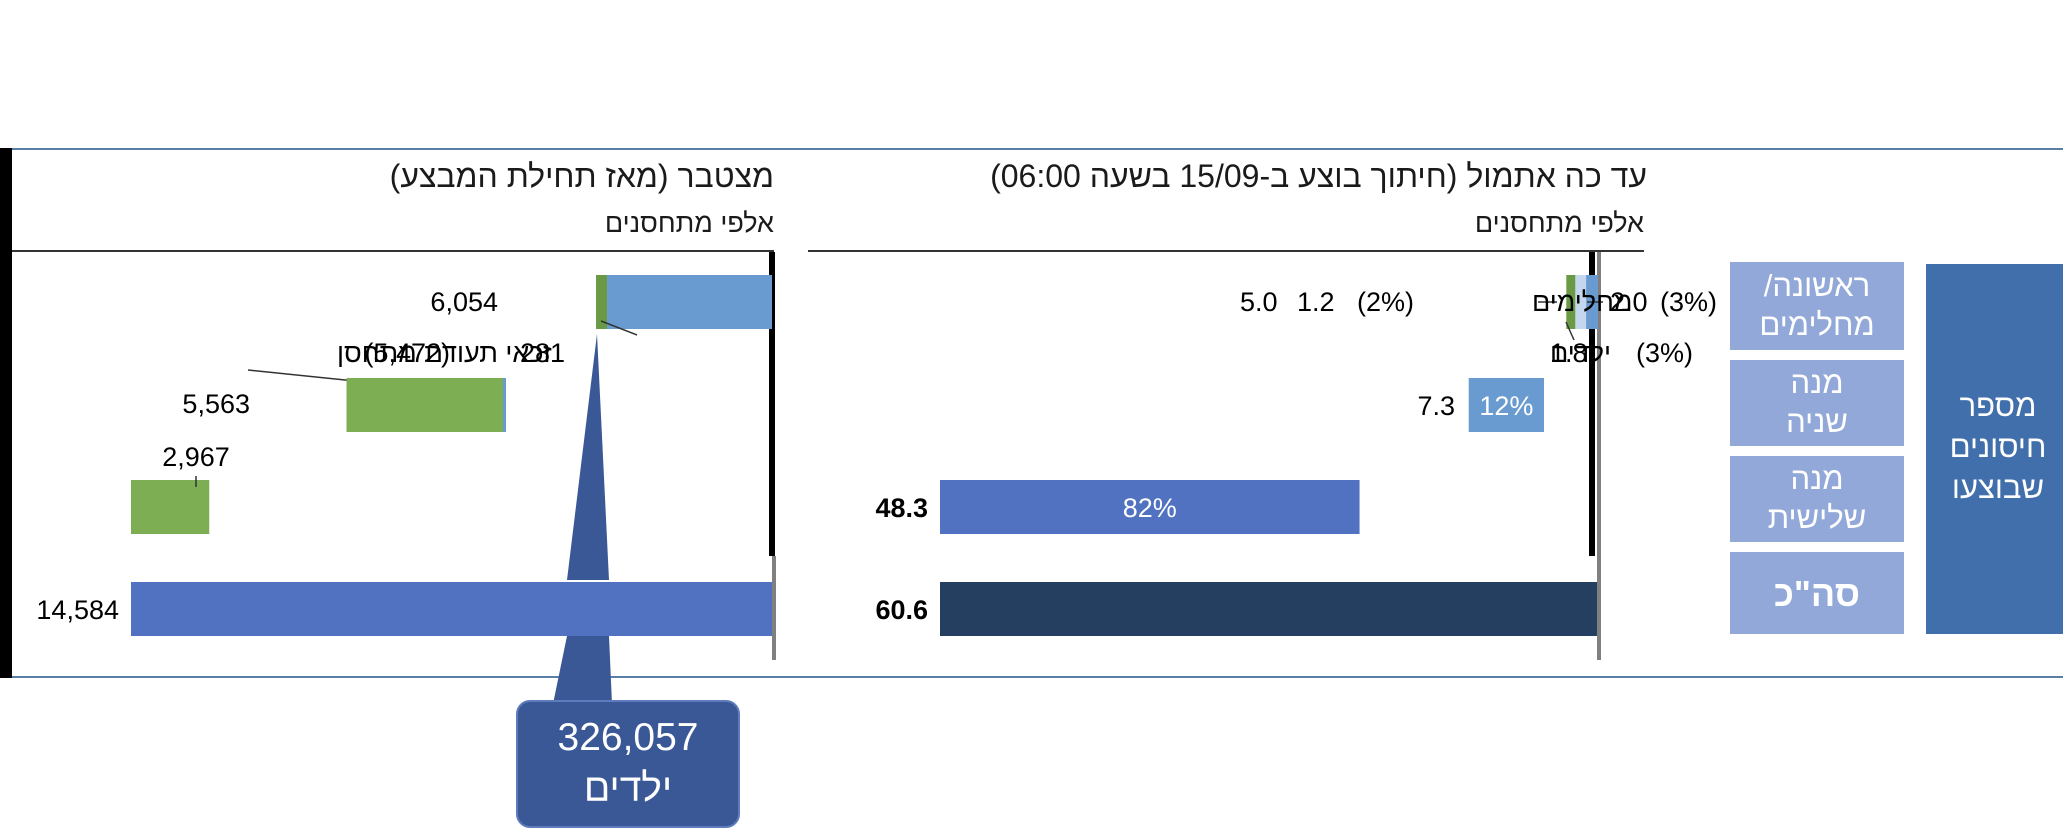 The height and width of the screenshot is (838, 2063). What do you see at coordinates (901, 508) in the screenshot?
I see `today-third-value: 48.3` at bounding box center [901, 508].